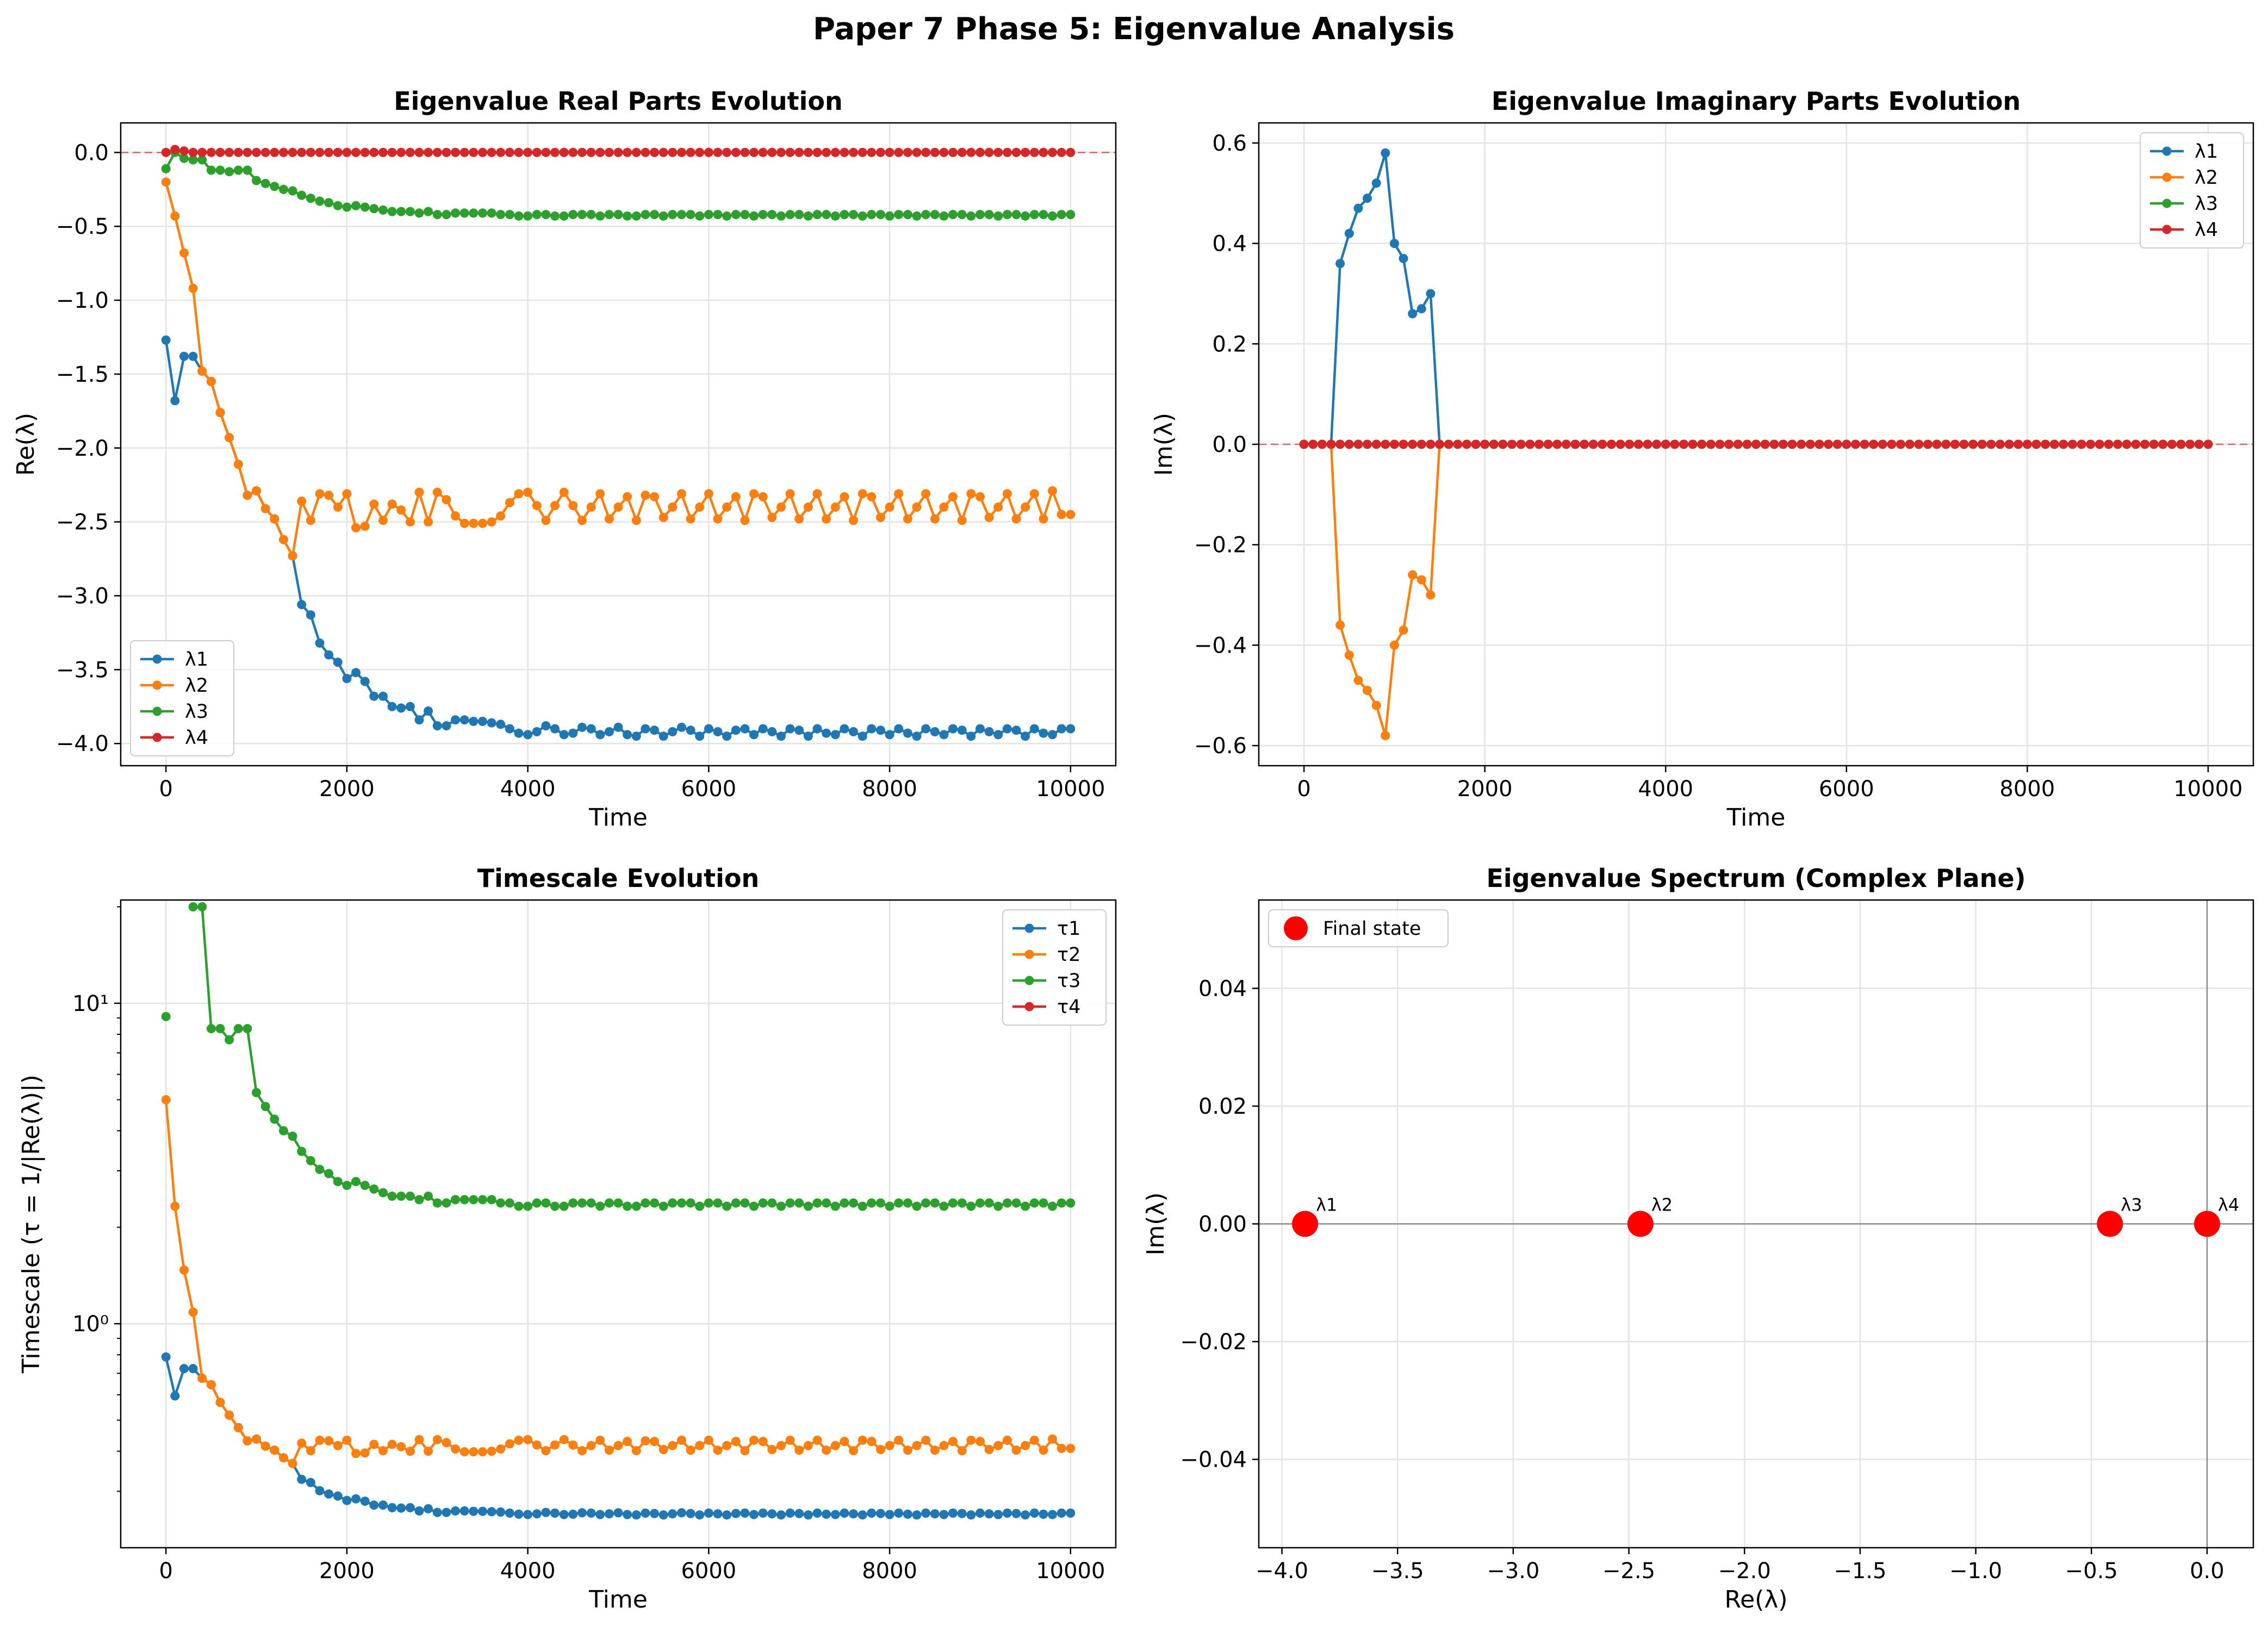 This screenshot has width=2268, height=1632. Describe the element at coordinates (1282, 1571) in the screenshot. I see `x-tick-label: −4.0` at that location.